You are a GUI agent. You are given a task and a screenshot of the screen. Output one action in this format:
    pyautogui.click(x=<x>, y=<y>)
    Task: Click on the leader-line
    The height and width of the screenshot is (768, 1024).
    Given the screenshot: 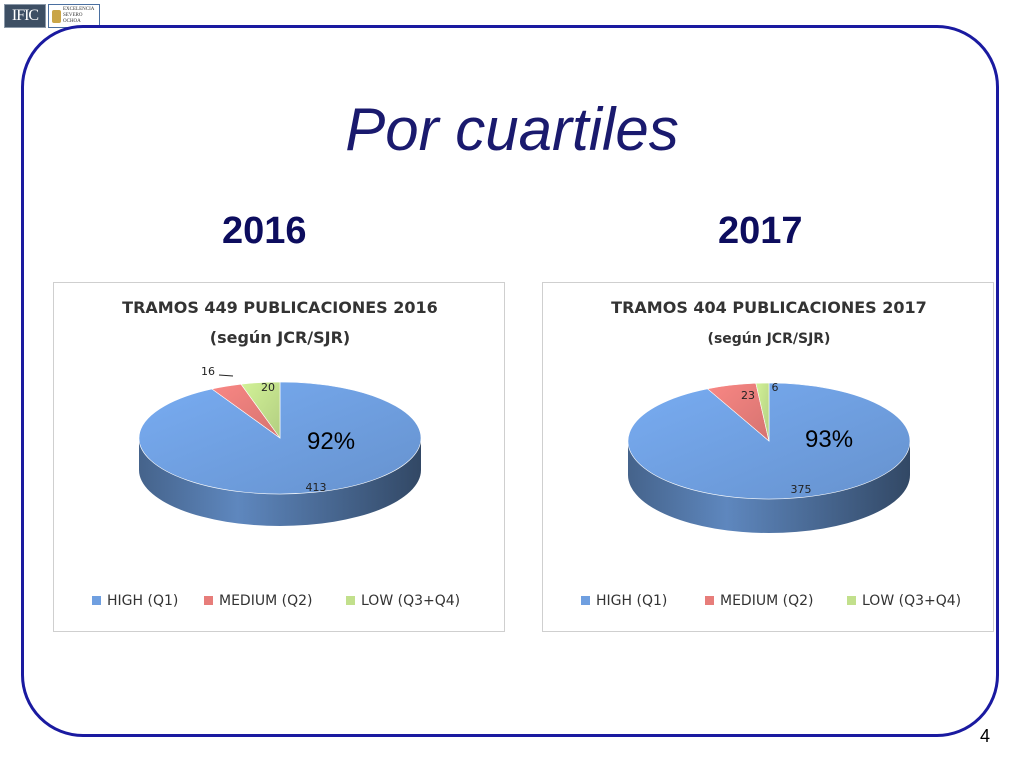 What is the action you would take?
    pyautogui.click(x=226, y=375)
    